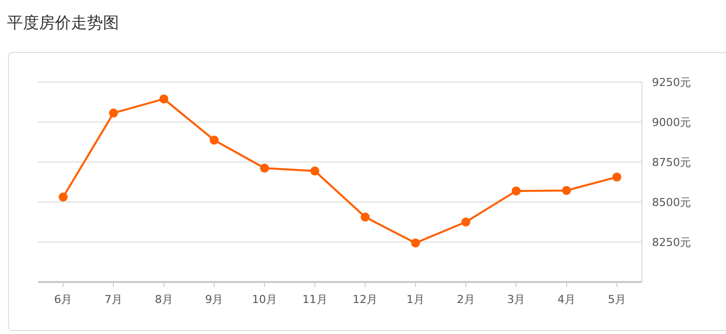 This screenshot has height=334, width=726. Describe the element at coordinates (671, 122) in the screenshot. I see `y-tick-label: 9000元` at that location.